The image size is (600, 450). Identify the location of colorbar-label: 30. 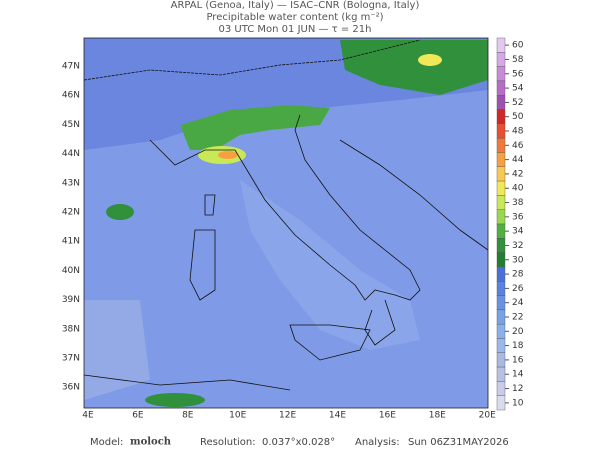
(518, 260).